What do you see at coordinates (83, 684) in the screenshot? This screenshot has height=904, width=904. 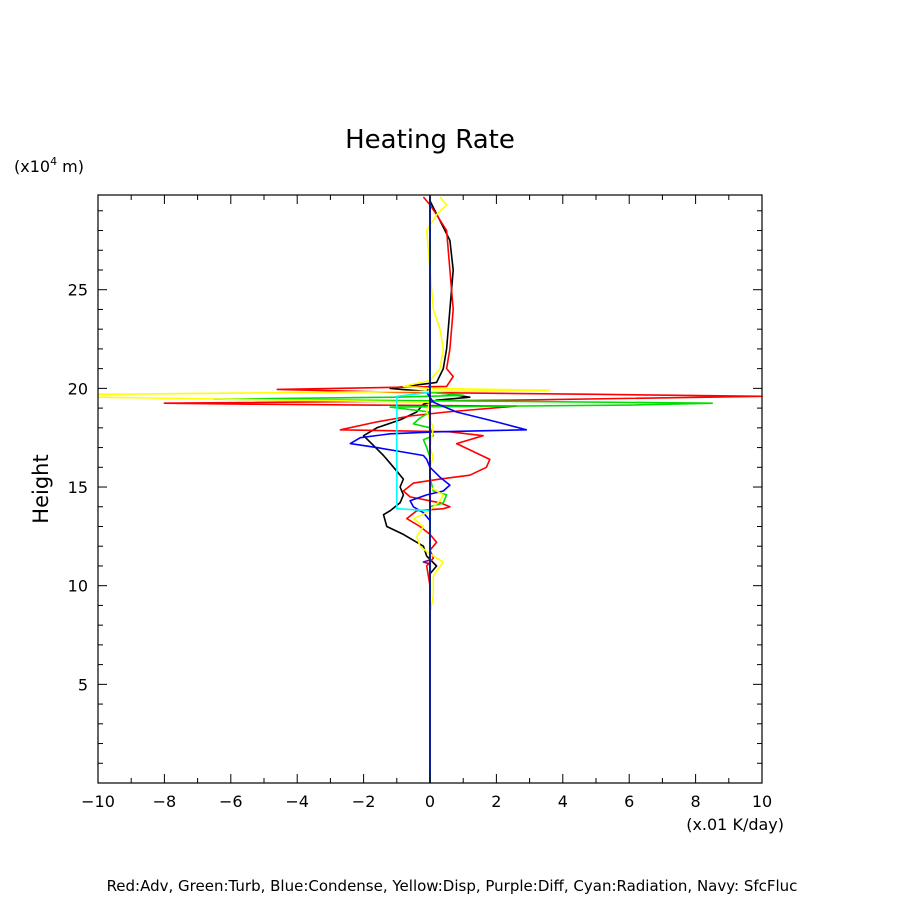 I see `y-tick-label: 5` at bounding box center [83, 684].